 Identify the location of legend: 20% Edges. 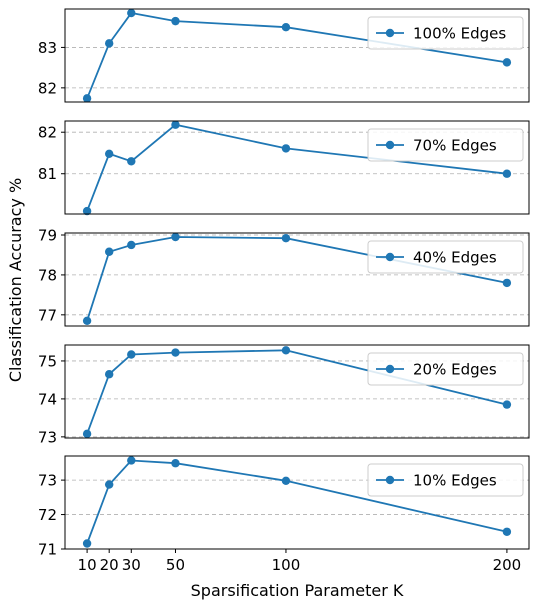
(445, 369).